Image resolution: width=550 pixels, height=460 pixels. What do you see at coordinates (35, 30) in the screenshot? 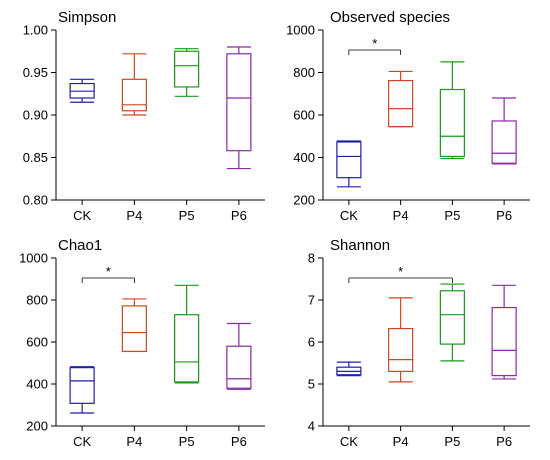
I see `y-tick-label: 1.00` at bounding box center [35, 30].